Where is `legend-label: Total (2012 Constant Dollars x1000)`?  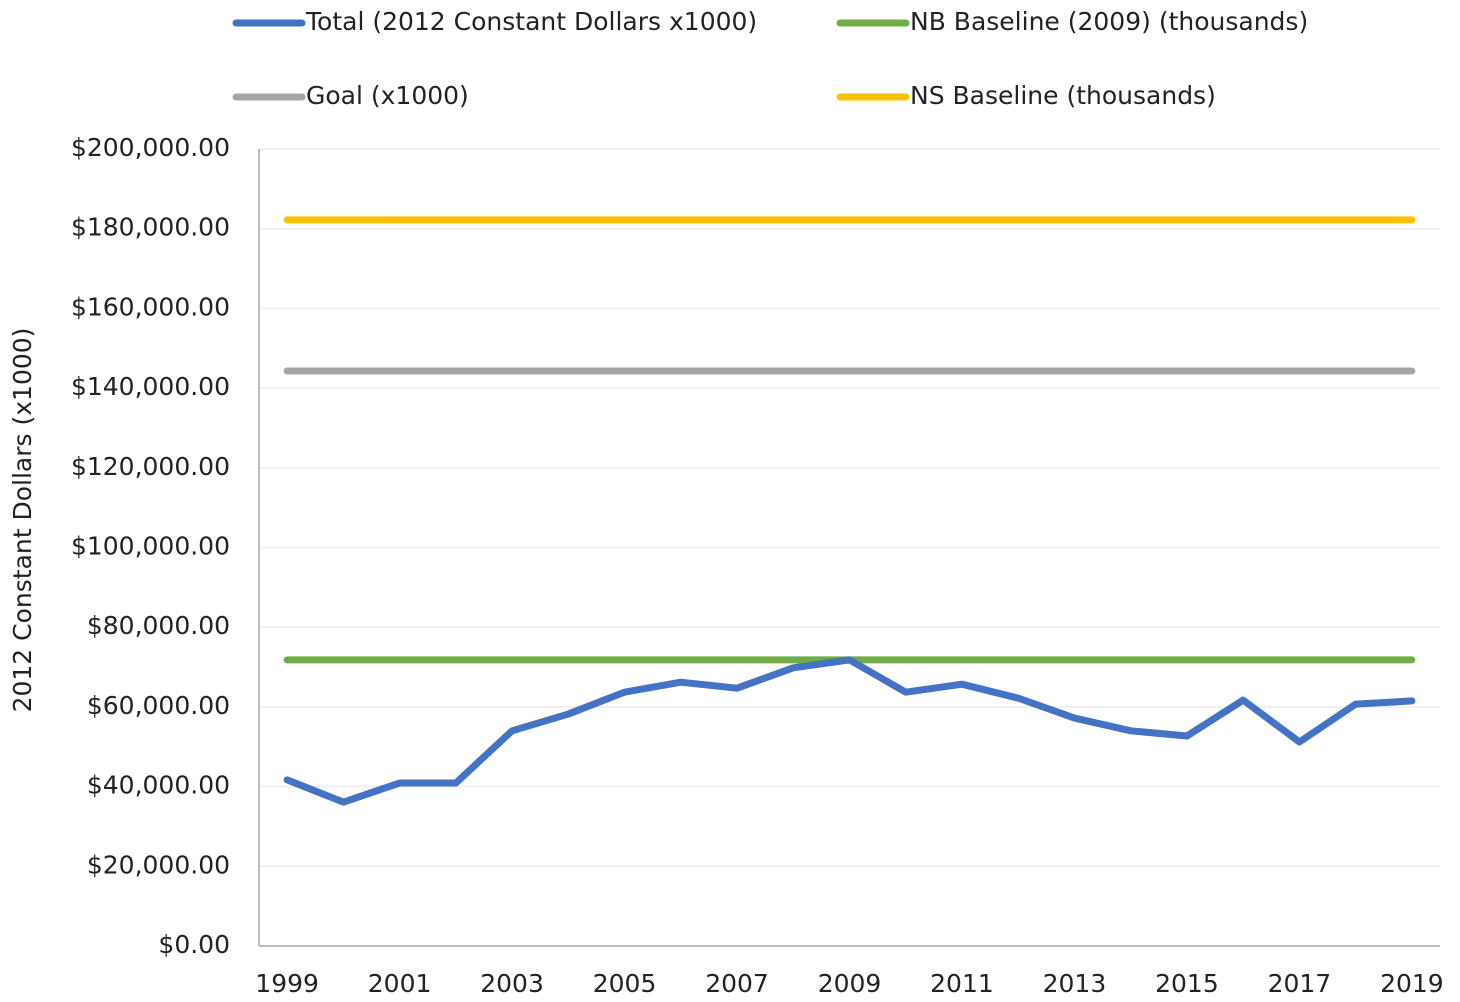 legend-label: Total (2012 Constant Dollars x1000) is located at coordinates (531, 21).